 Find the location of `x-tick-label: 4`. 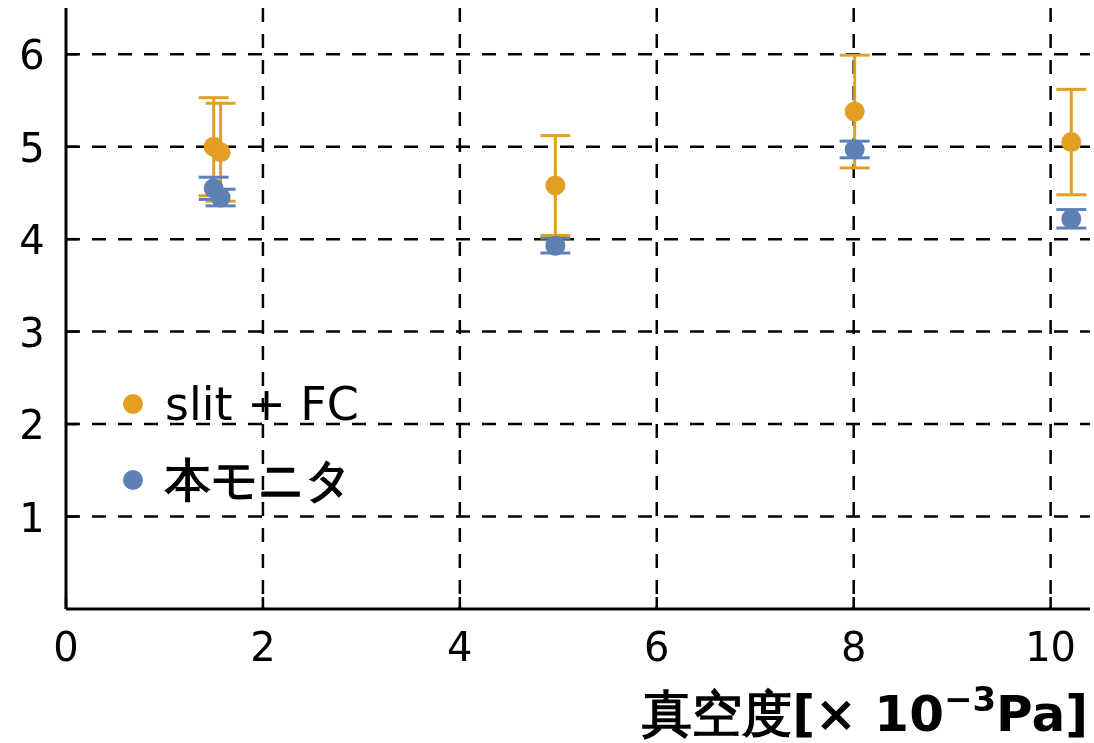

x-tick-label: 4 is located at coordinates (460, 647).